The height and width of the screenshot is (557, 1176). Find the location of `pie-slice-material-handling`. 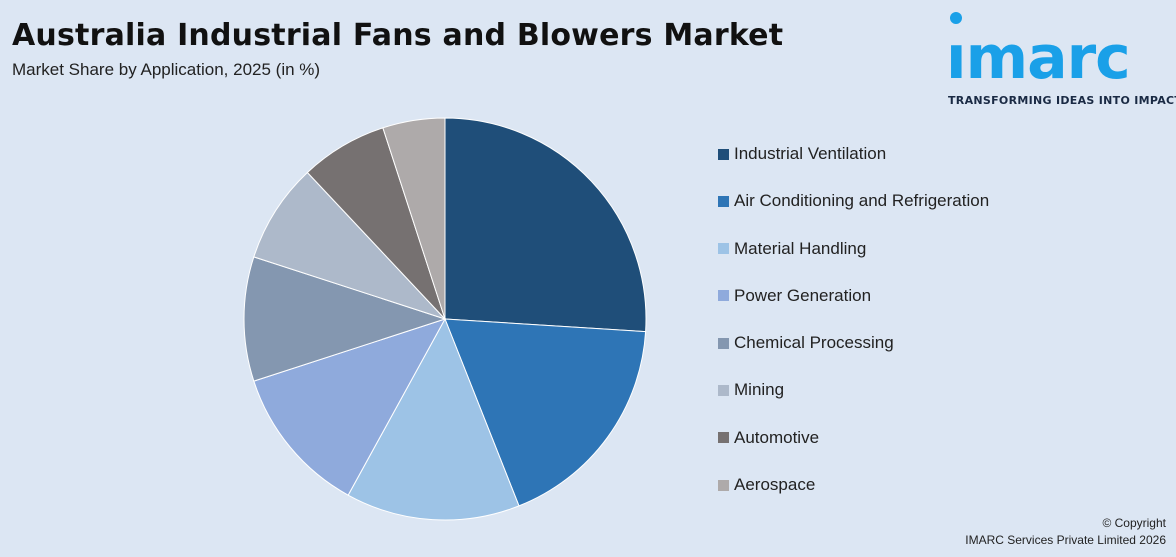

pie-slice-material-handling is located at coordinates (433, 419).